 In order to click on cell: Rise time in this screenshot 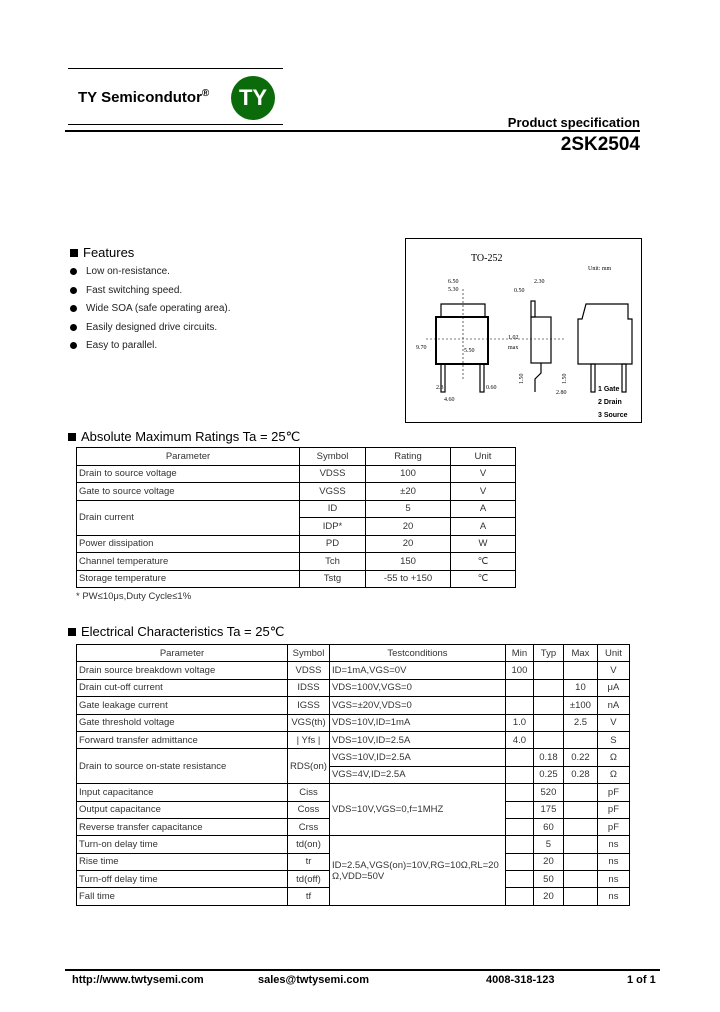, I will do `click(182, 862)`.